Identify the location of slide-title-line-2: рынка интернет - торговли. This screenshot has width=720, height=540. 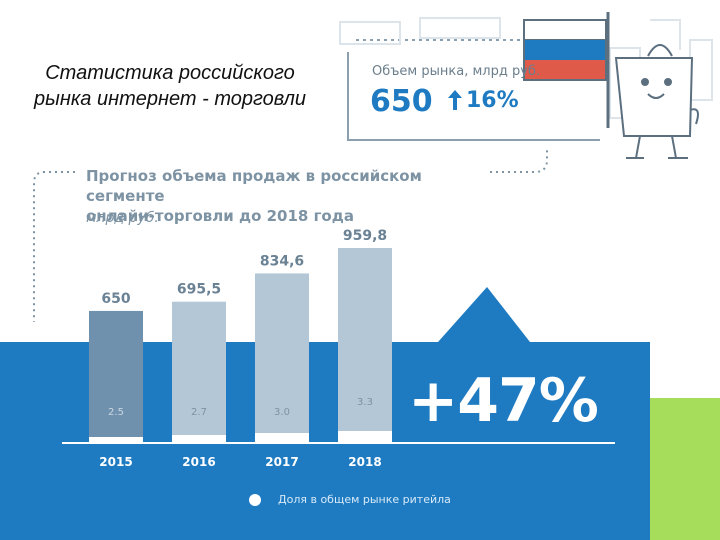
(170, 99).